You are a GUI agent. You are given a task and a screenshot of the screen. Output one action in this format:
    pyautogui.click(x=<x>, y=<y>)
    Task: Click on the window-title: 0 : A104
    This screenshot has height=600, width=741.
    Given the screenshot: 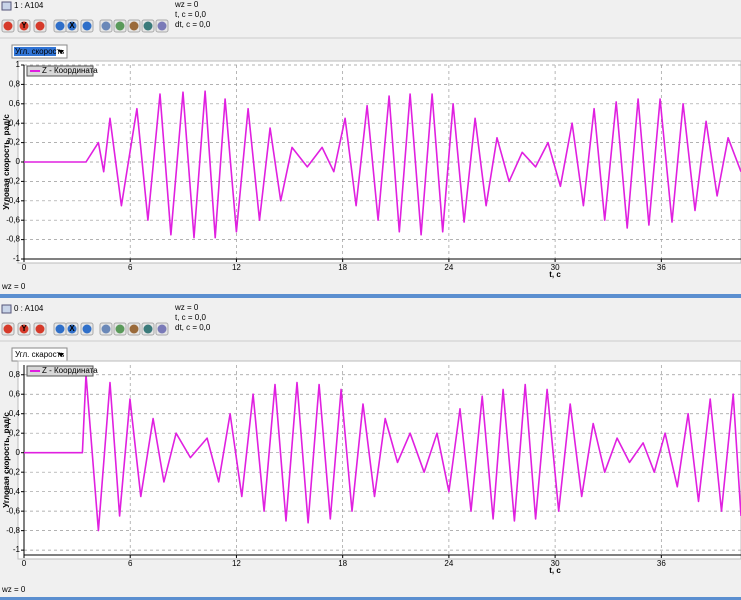 What is the action you would take?
    pyautogui.click(x=29, y=308)
    